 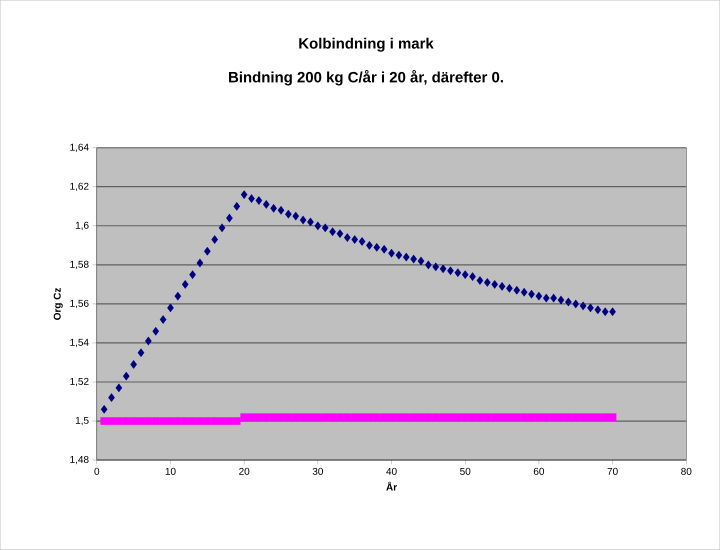 What do you see at coordinates (79, 265) in the screenshot?
I see `y-tick-label: 1,58` at bounding box center [79, 265].